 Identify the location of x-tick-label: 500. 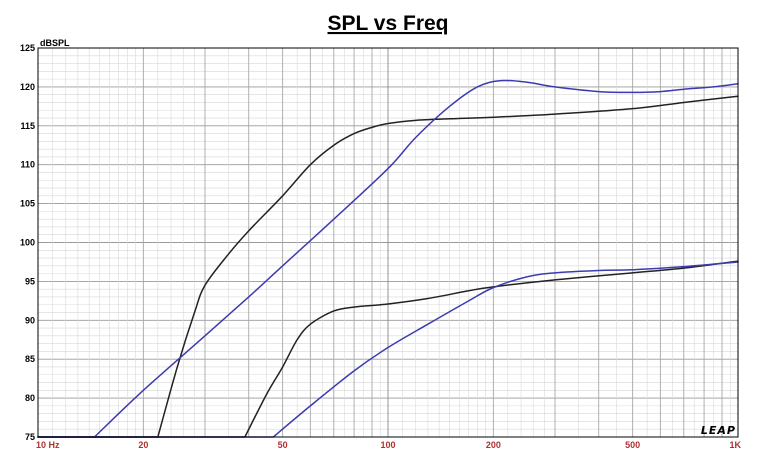
(632, 445).